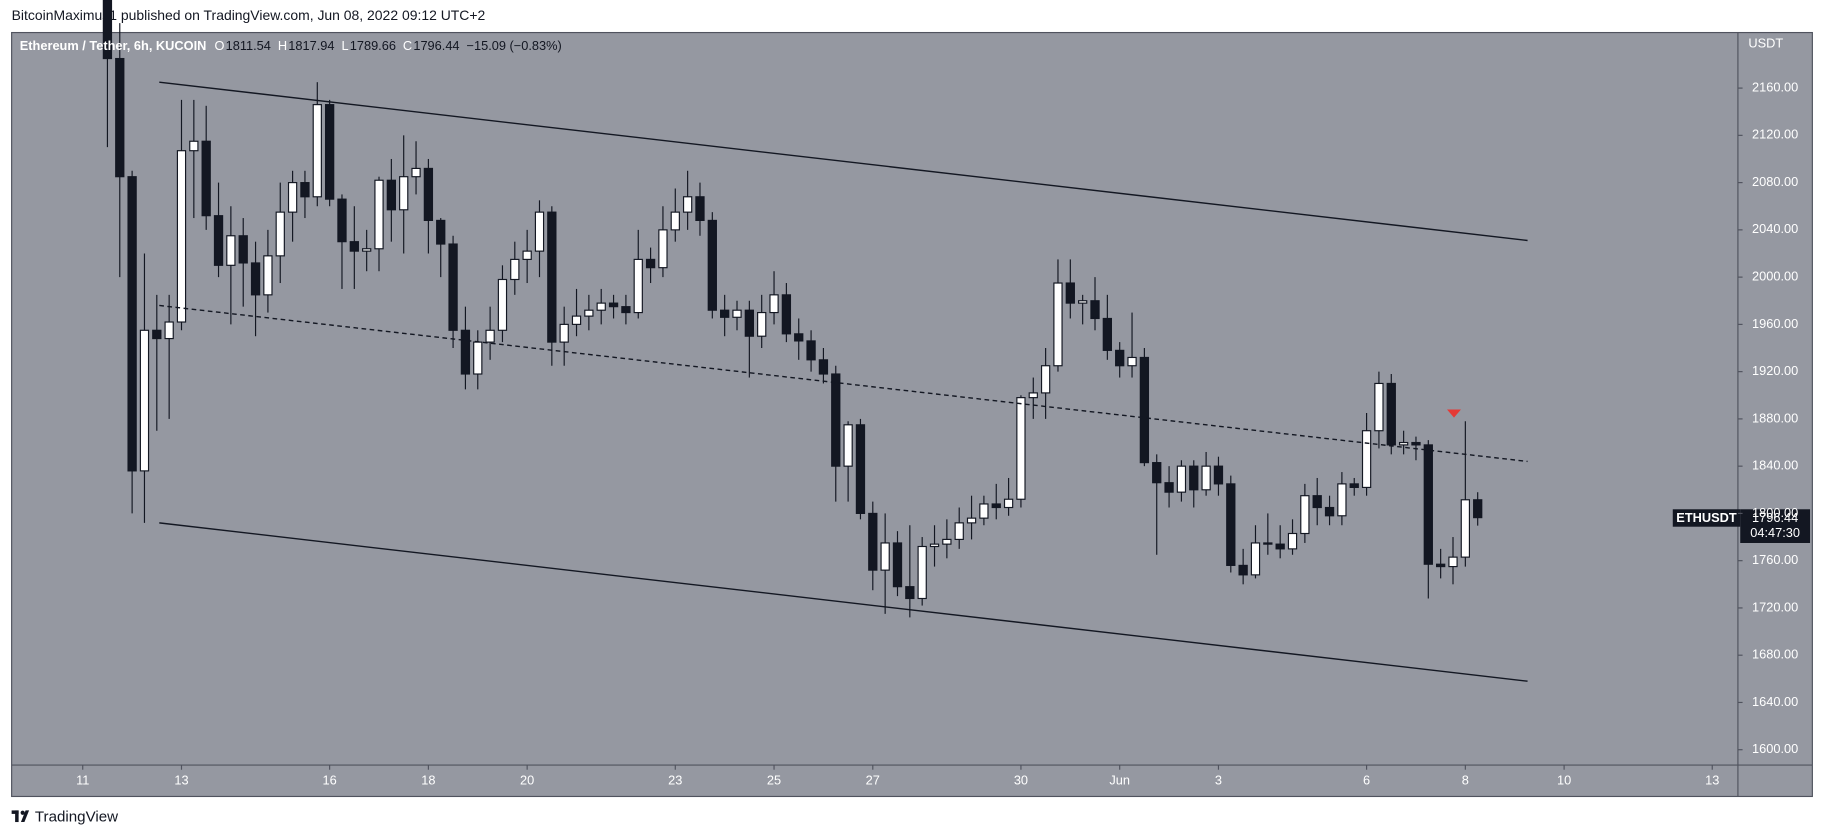 The height and width of the screenshot is (836, 1824). What do you see at coordinates (1775, 748) in the screenshot?
I see `y-tick-label: 1600.00` at bounding box center [1775, 748].